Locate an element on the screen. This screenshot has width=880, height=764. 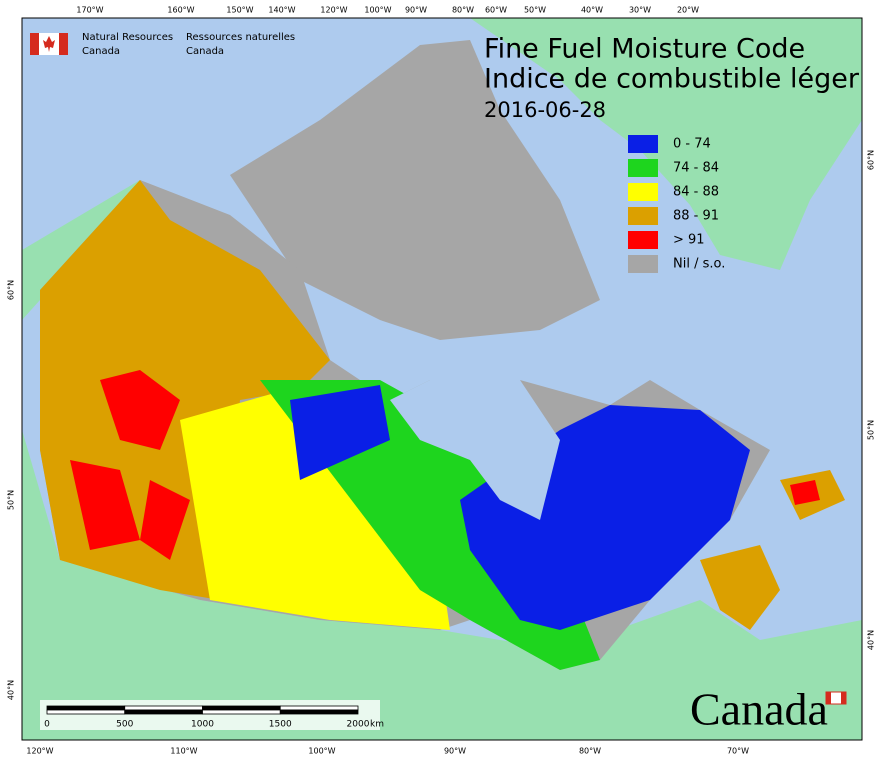
longitude-label: 50°W is located at coordinates (535, 10).